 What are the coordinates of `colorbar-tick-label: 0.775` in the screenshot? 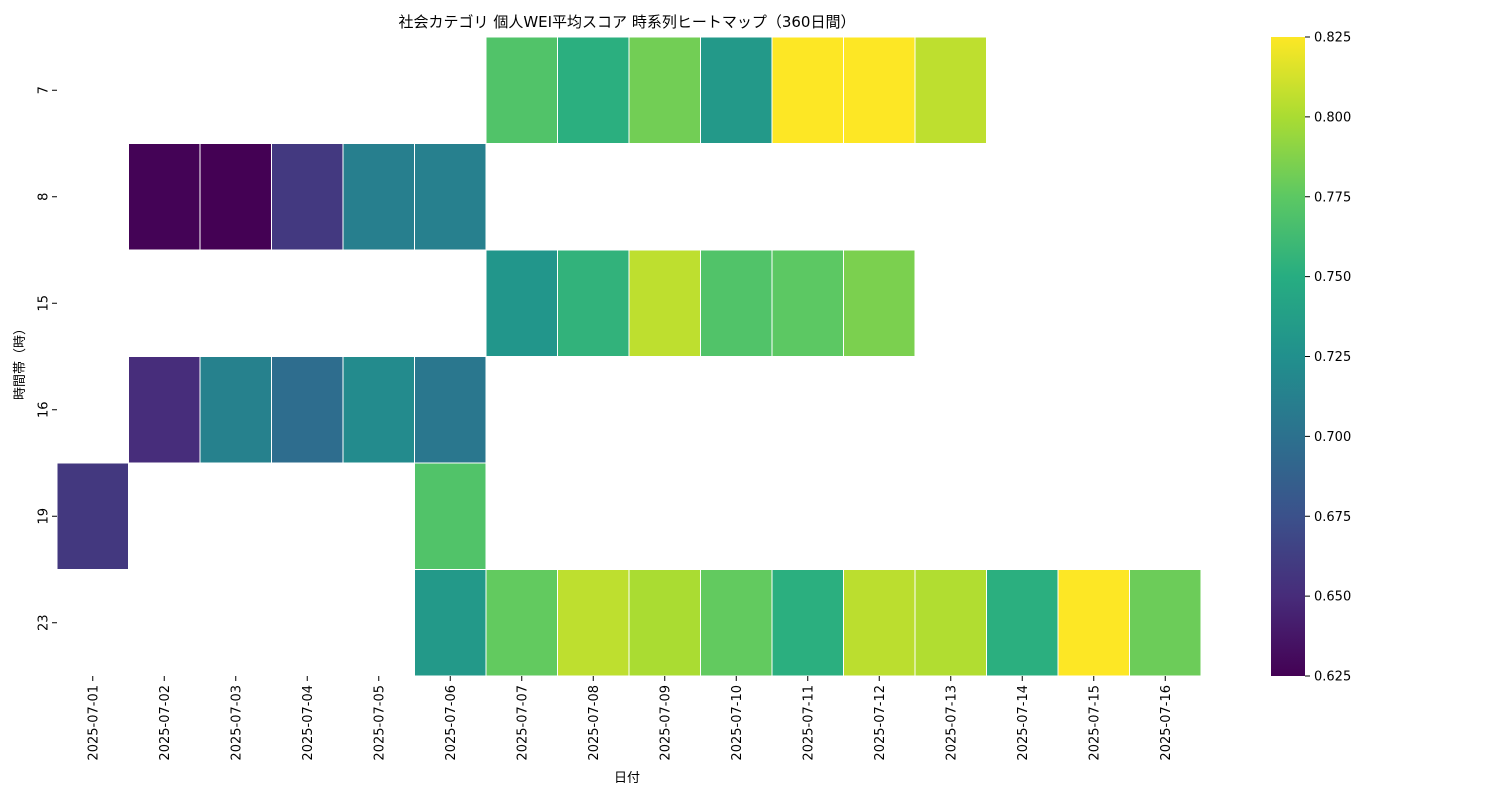 It's located at (1332, 197).